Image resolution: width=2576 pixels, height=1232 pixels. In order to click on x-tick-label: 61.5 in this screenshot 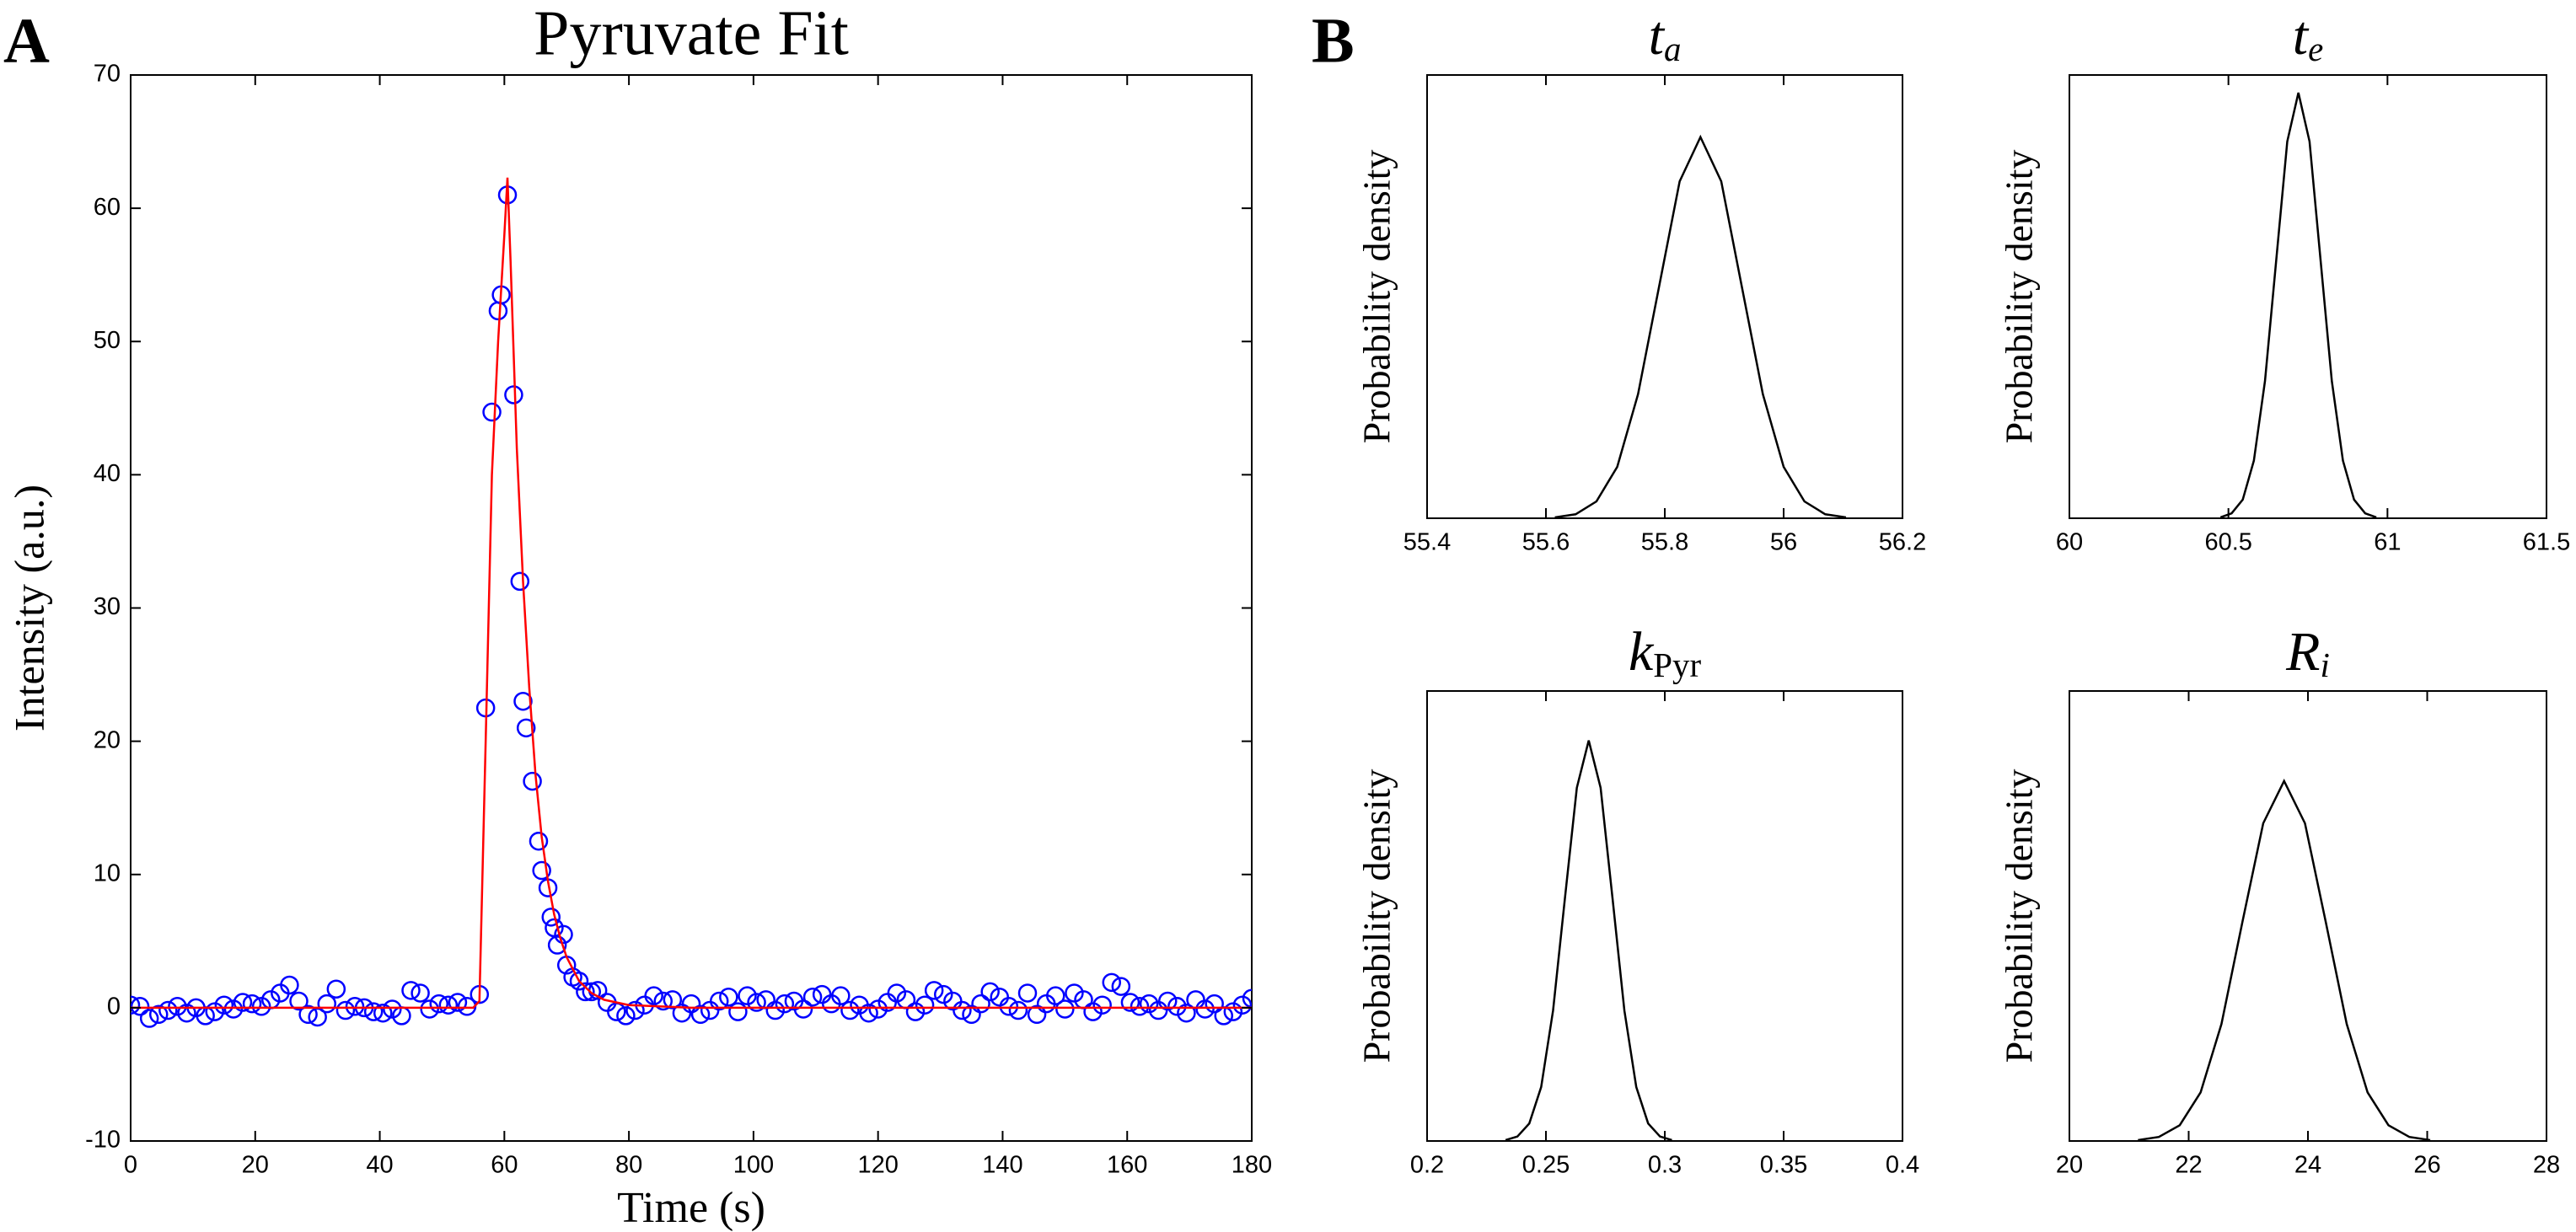, I will do `click(2546, 542)`.